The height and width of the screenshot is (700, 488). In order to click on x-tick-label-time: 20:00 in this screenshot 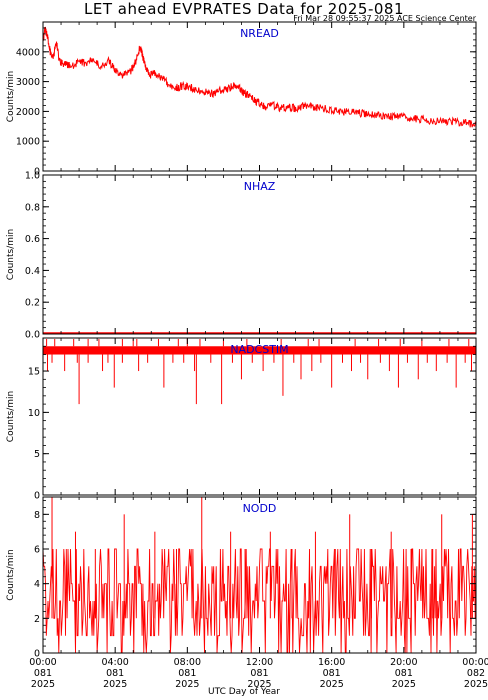, I will do `click(403, 662)`.